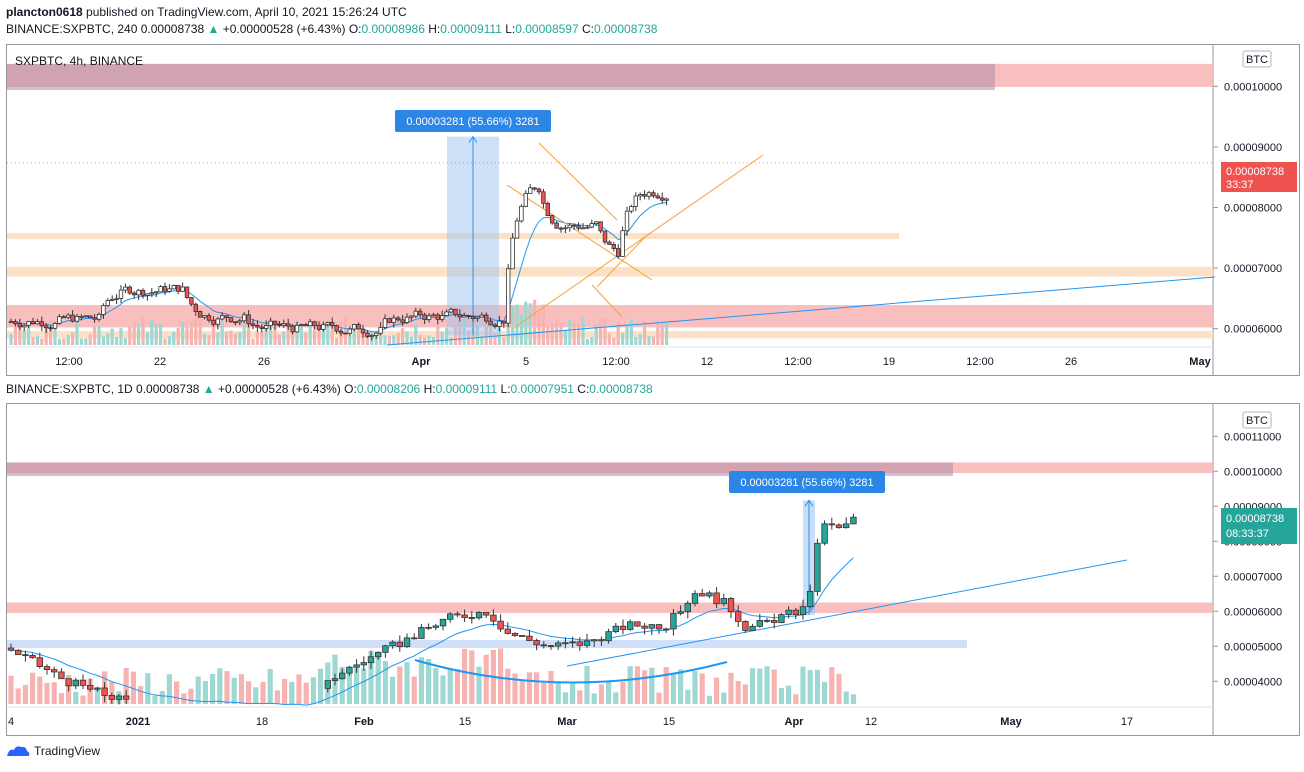 The image size is (1304, 772). Describe the element at coordinates (72, 29) in the screenshot. I see `legend-symbol: BINANCE:SXPBTC, 240` at that location.